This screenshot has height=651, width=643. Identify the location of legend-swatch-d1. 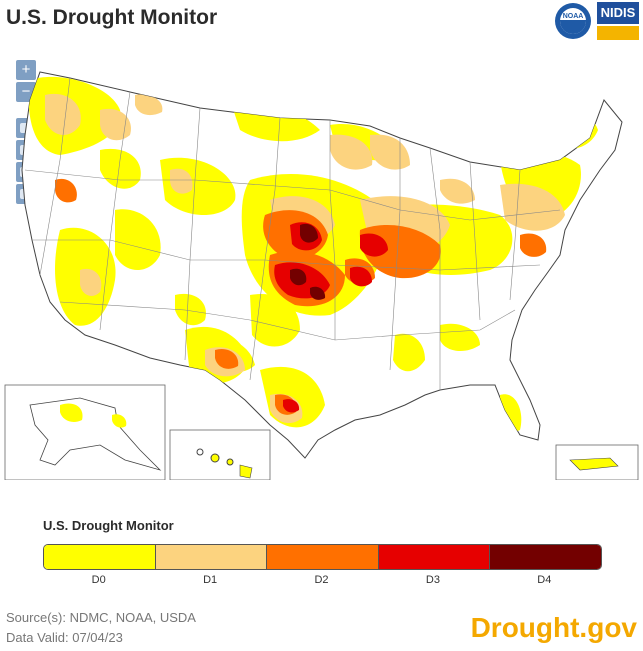
(211, 557).